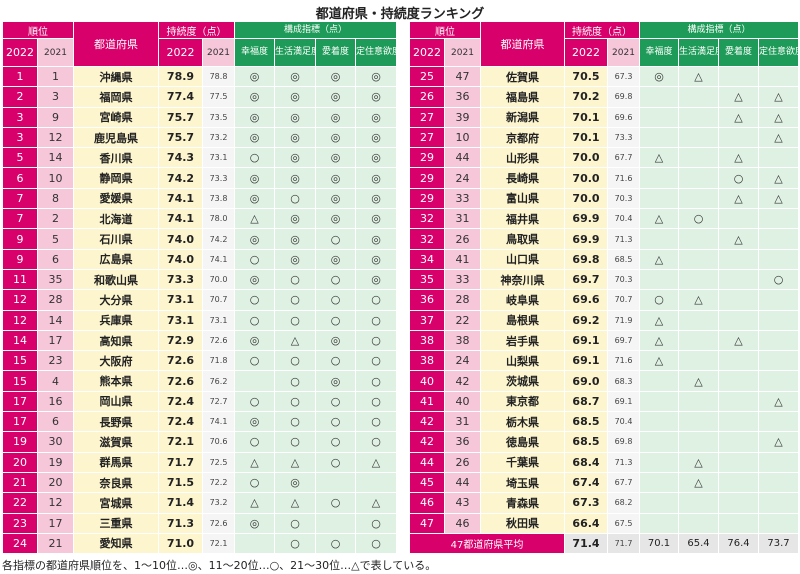 This screenshot has height=574, width=800. Describe the element at coordinates (20, 158) in the screenshot. I see `rank-2022-cell: 5` at that location.